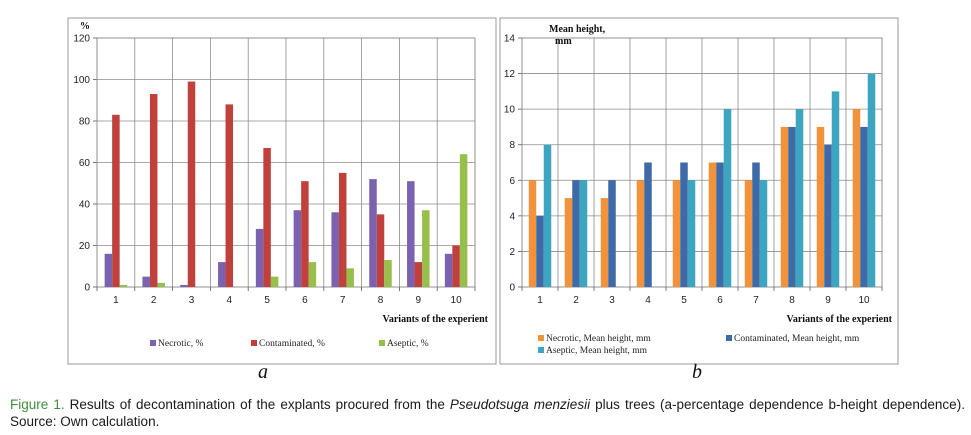  Describe the element at coordinates (691, 233) in the screenshot. I see `bar-b-s3-v5` at that location.